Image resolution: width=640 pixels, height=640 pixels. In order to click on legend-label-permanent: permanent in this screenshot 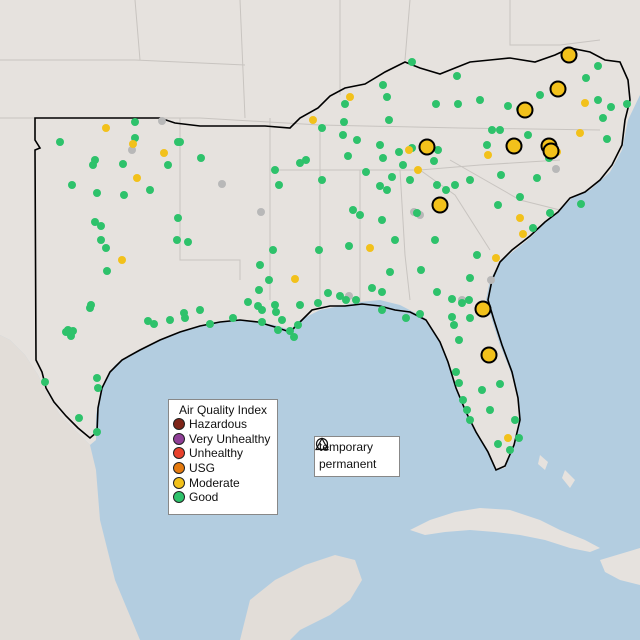, I will do `click(348, 463)`.